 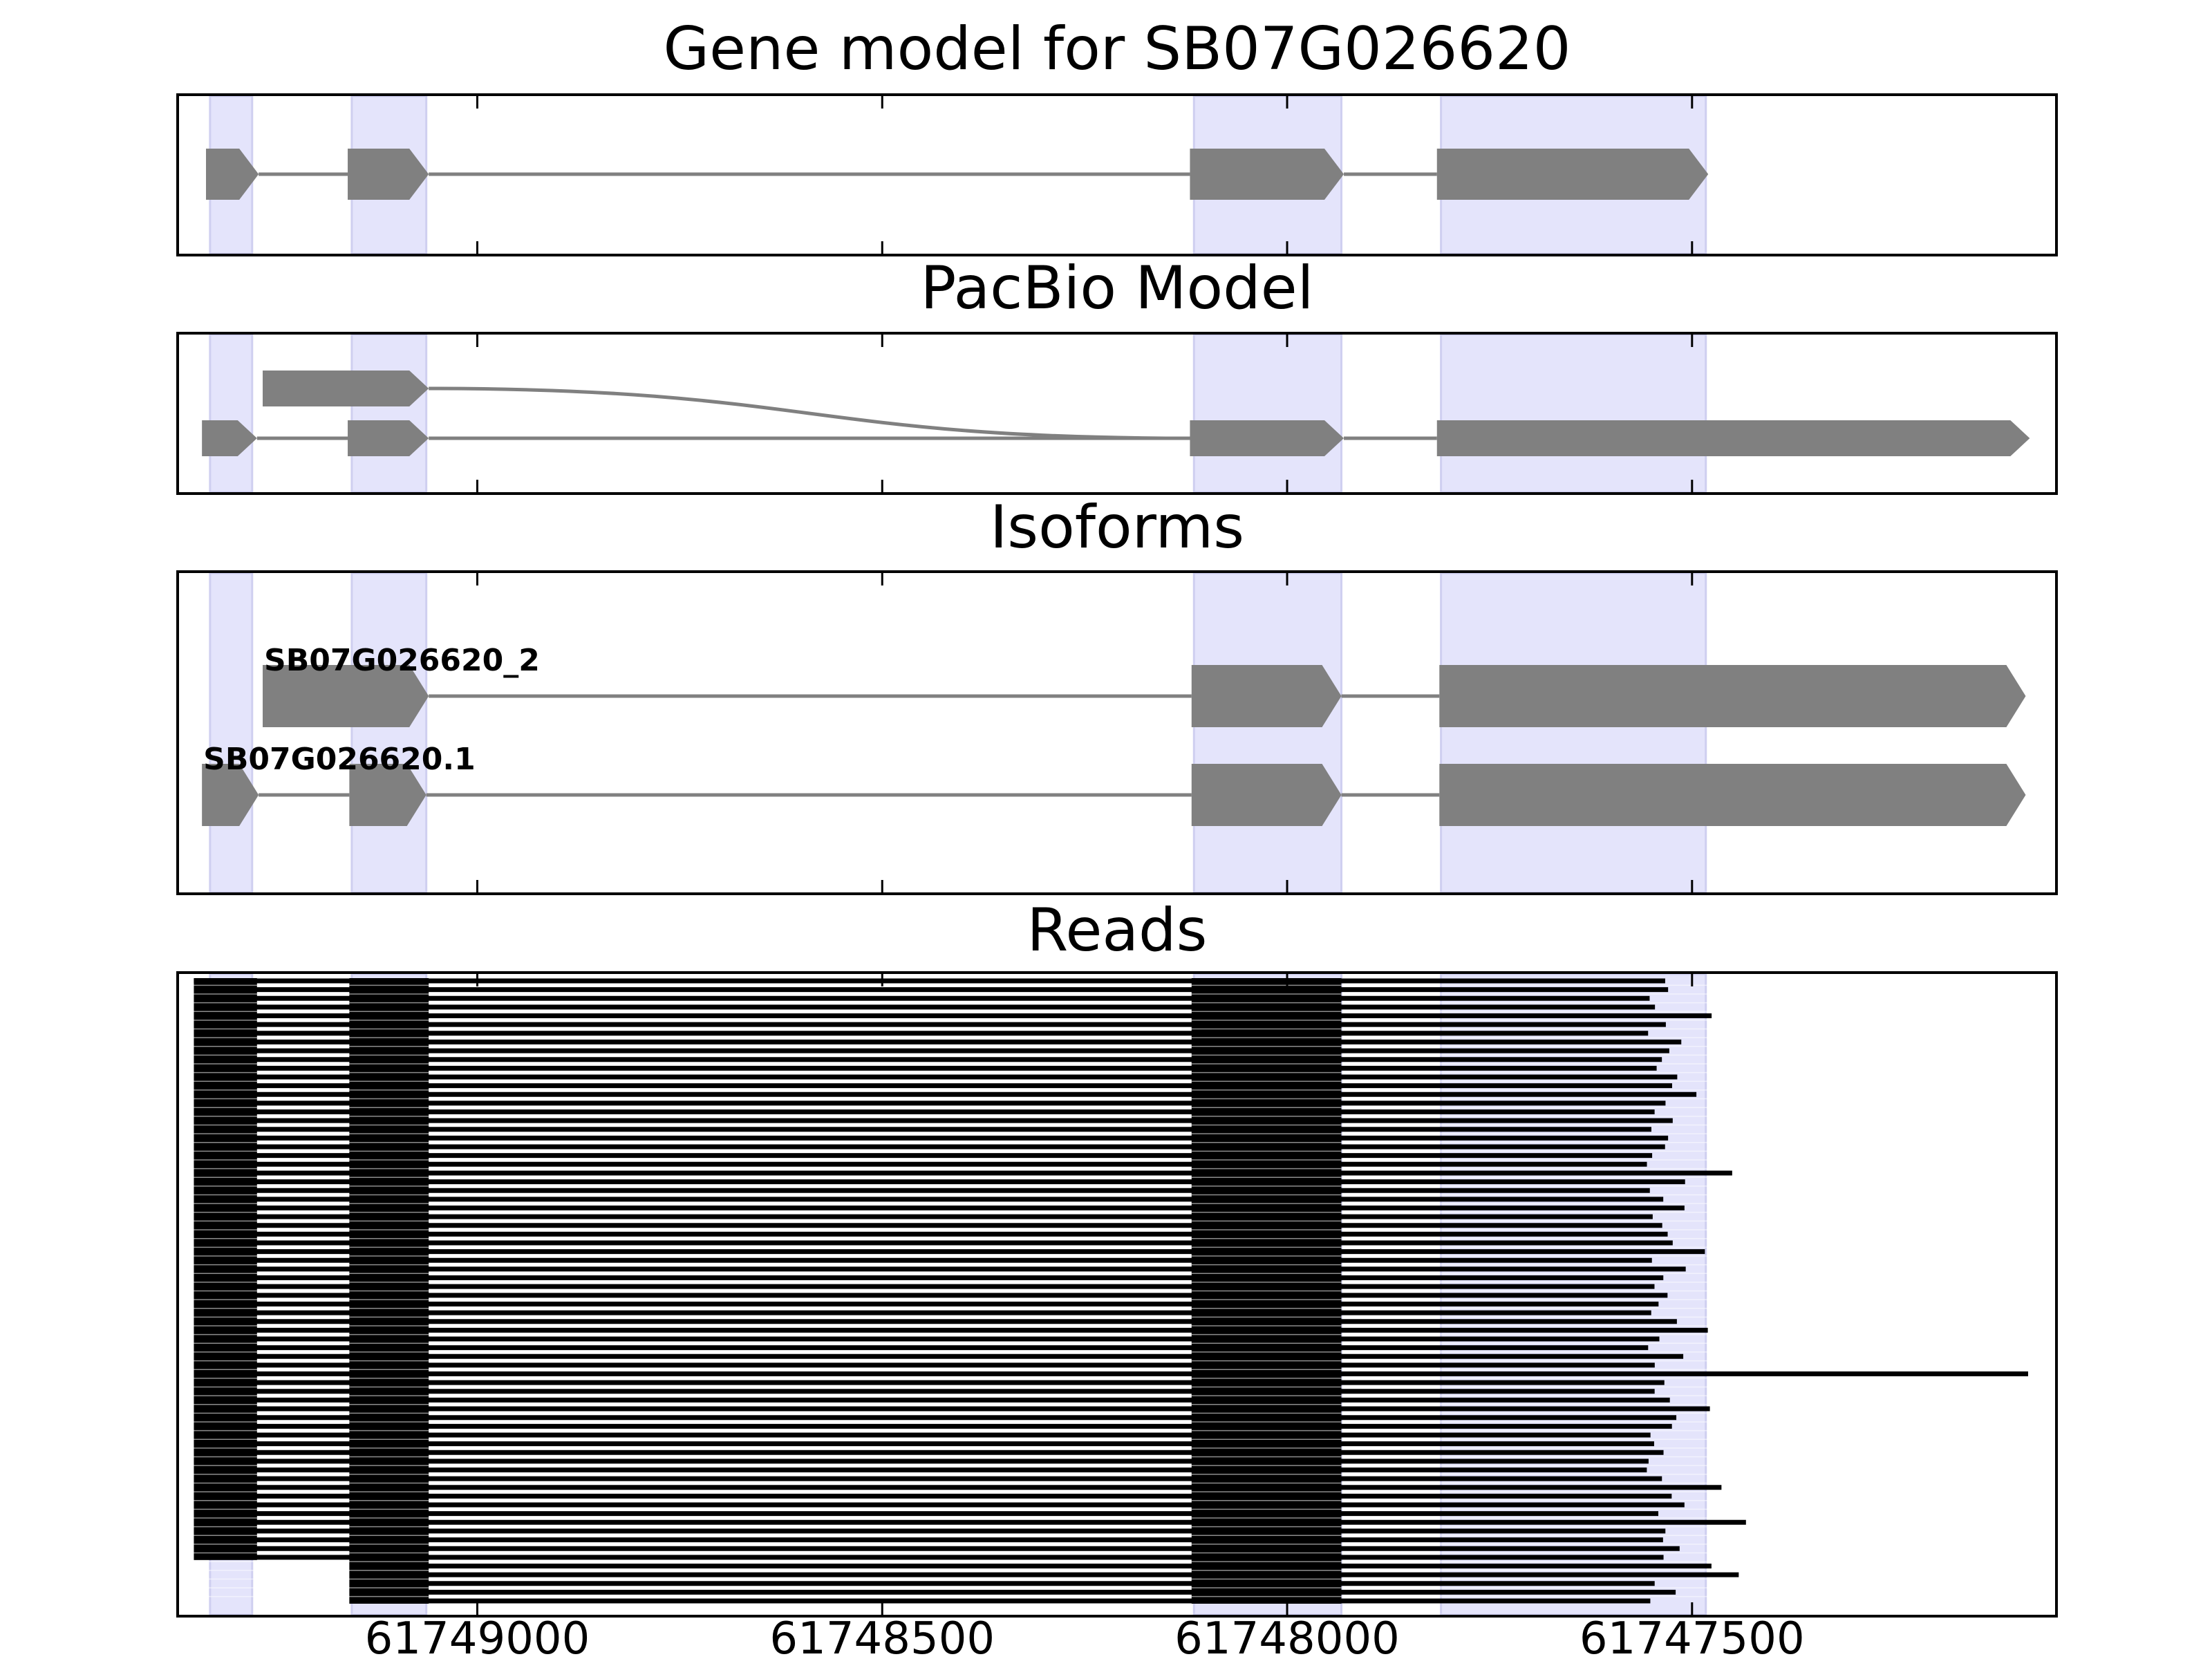 What do you see at coordinates (1693, 1636) in the screenshot?
I see `x-tick-label: 61747500` at bounding box center [1693, 1636].